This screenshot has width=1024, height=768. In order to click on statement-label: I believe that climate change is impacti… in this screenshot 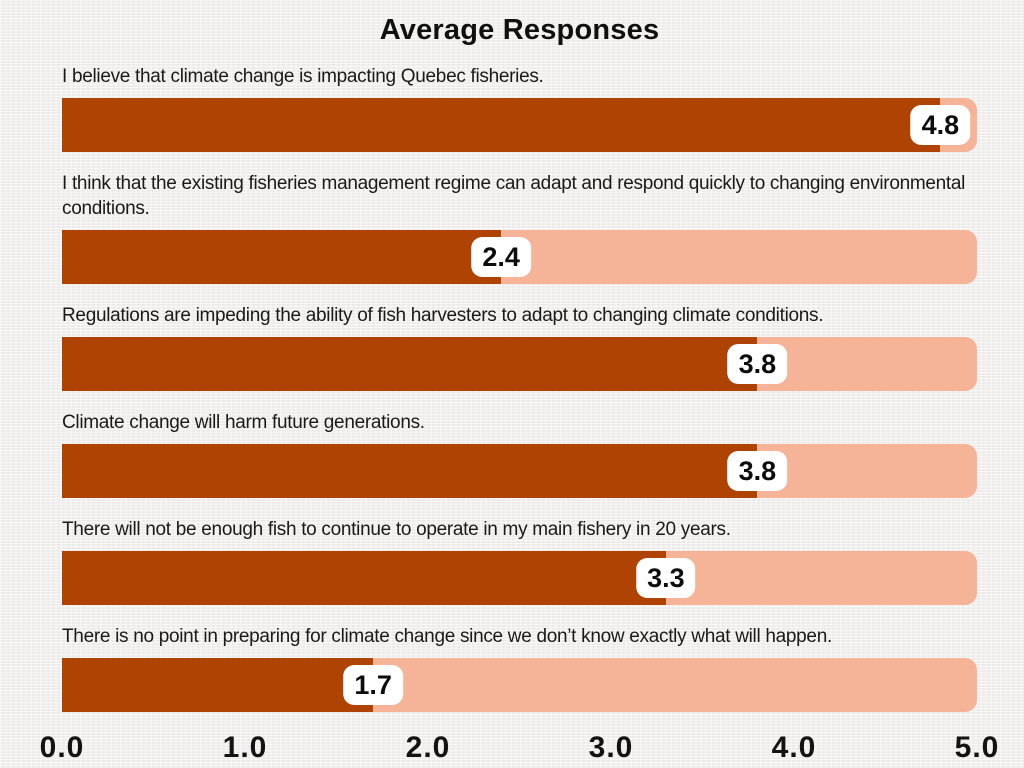, I will do `click(303, 76)`.